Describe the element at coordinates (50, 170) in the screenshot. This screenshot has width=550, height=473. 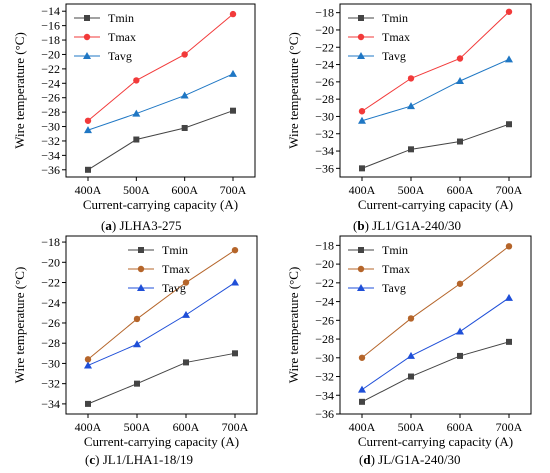
I see `y-tick-label-0-0: −36` at that location.